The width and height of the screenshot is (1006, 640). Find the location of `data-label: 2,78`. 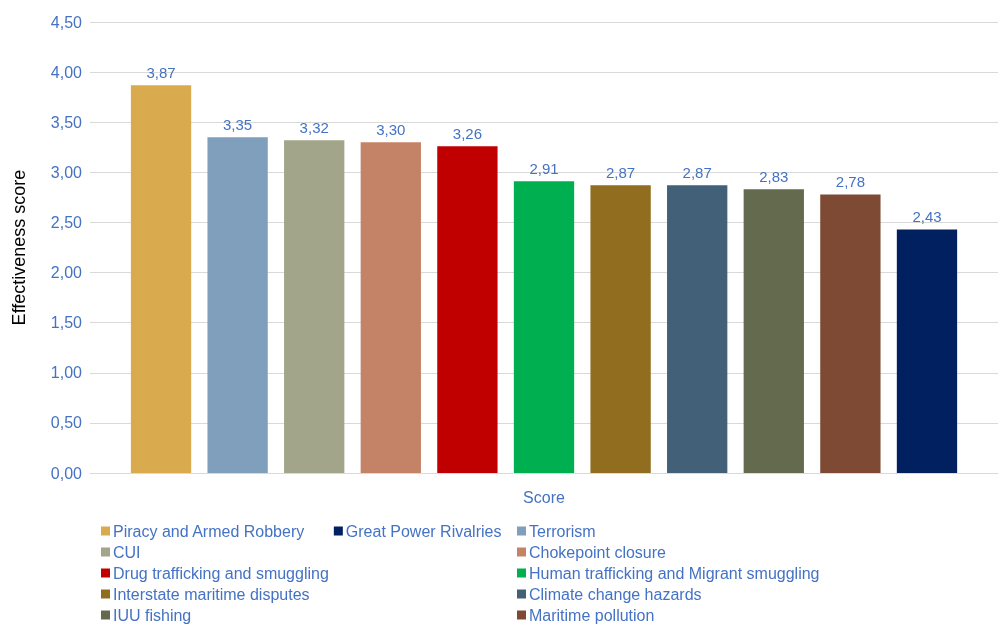

data-label: 2,78 is located at coordinates (850, 182).